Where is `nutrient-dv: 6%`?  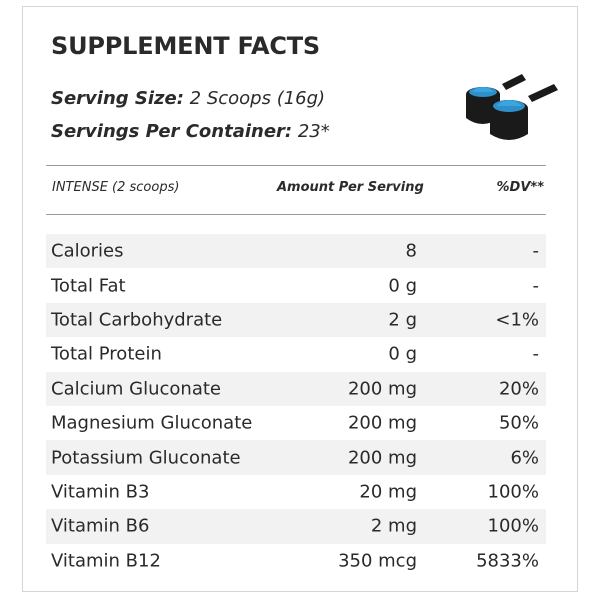
nutrient-dv: 6% is located at coordinates (524, 458).